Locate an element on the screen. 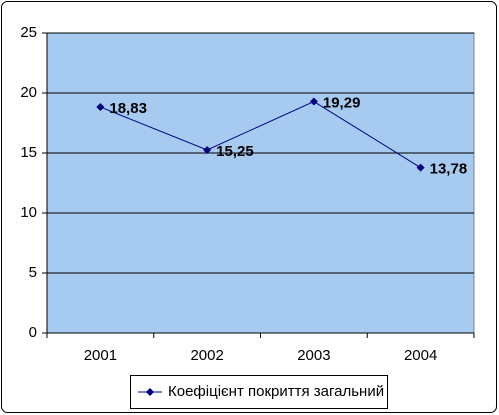 This screenshot has width=499, height=415. x-tick-label: 2002 is located at coordinates (206, 355).